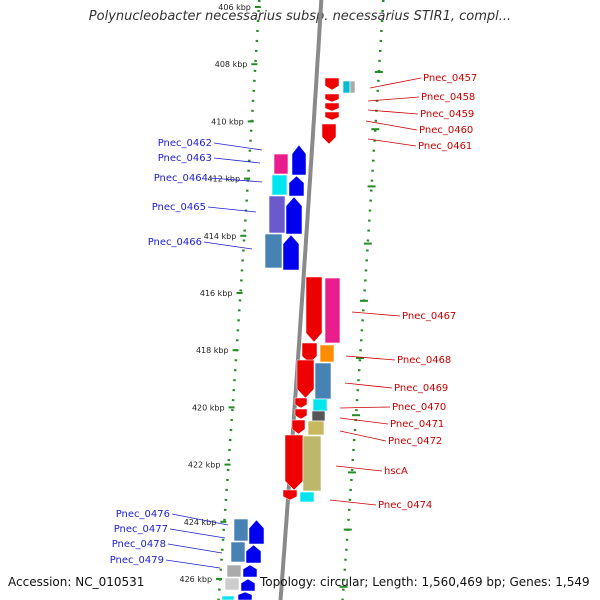 The image size is (600, 600). Describe the element at coordinates (185, 143) in the screenshot. I see `forward-gene-label: Pnec_0462` at that location.